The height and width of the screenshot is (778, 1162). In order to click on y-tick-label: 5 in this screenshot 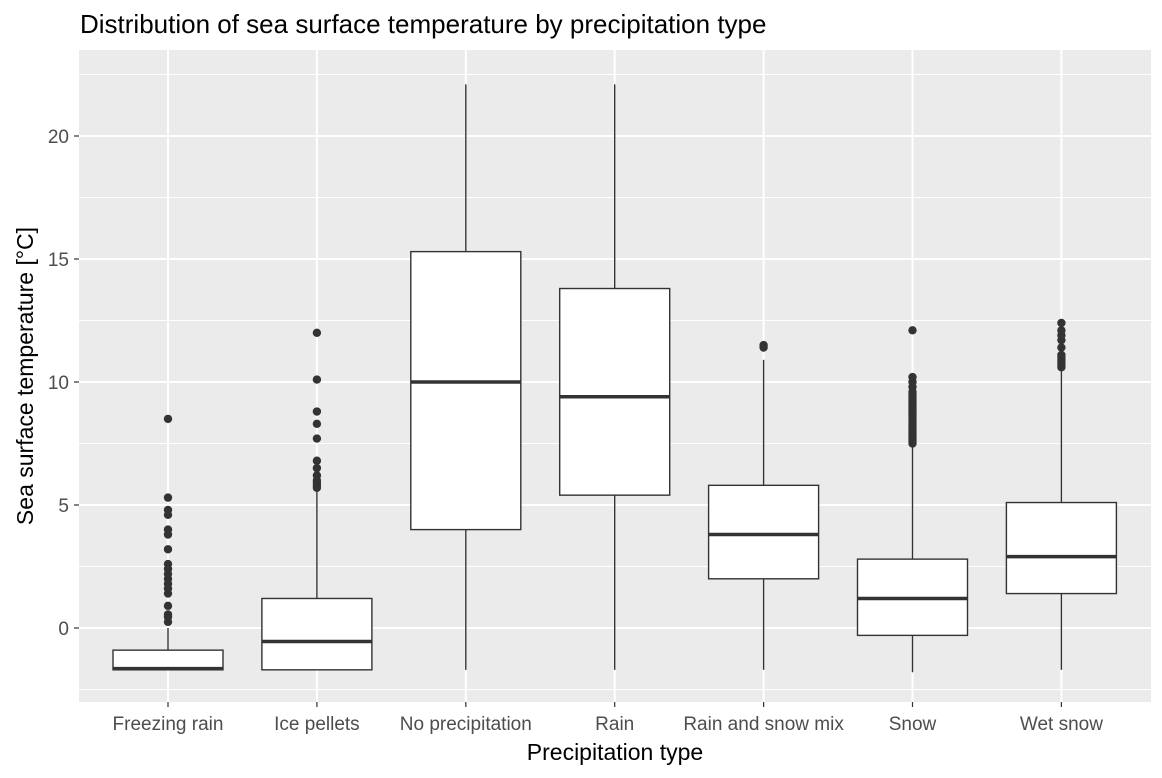, I will do `click(63, 506)`.